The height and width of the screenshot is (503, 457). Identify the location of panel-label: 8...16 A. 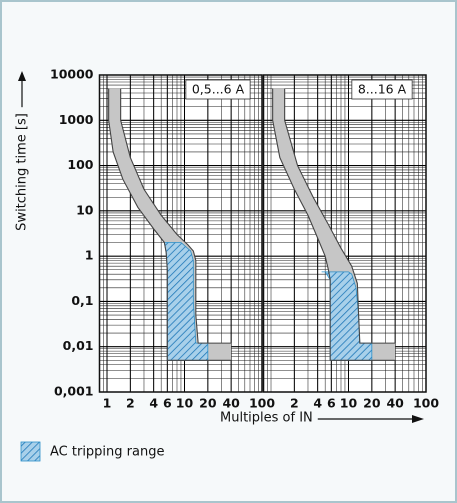
(382, 89).